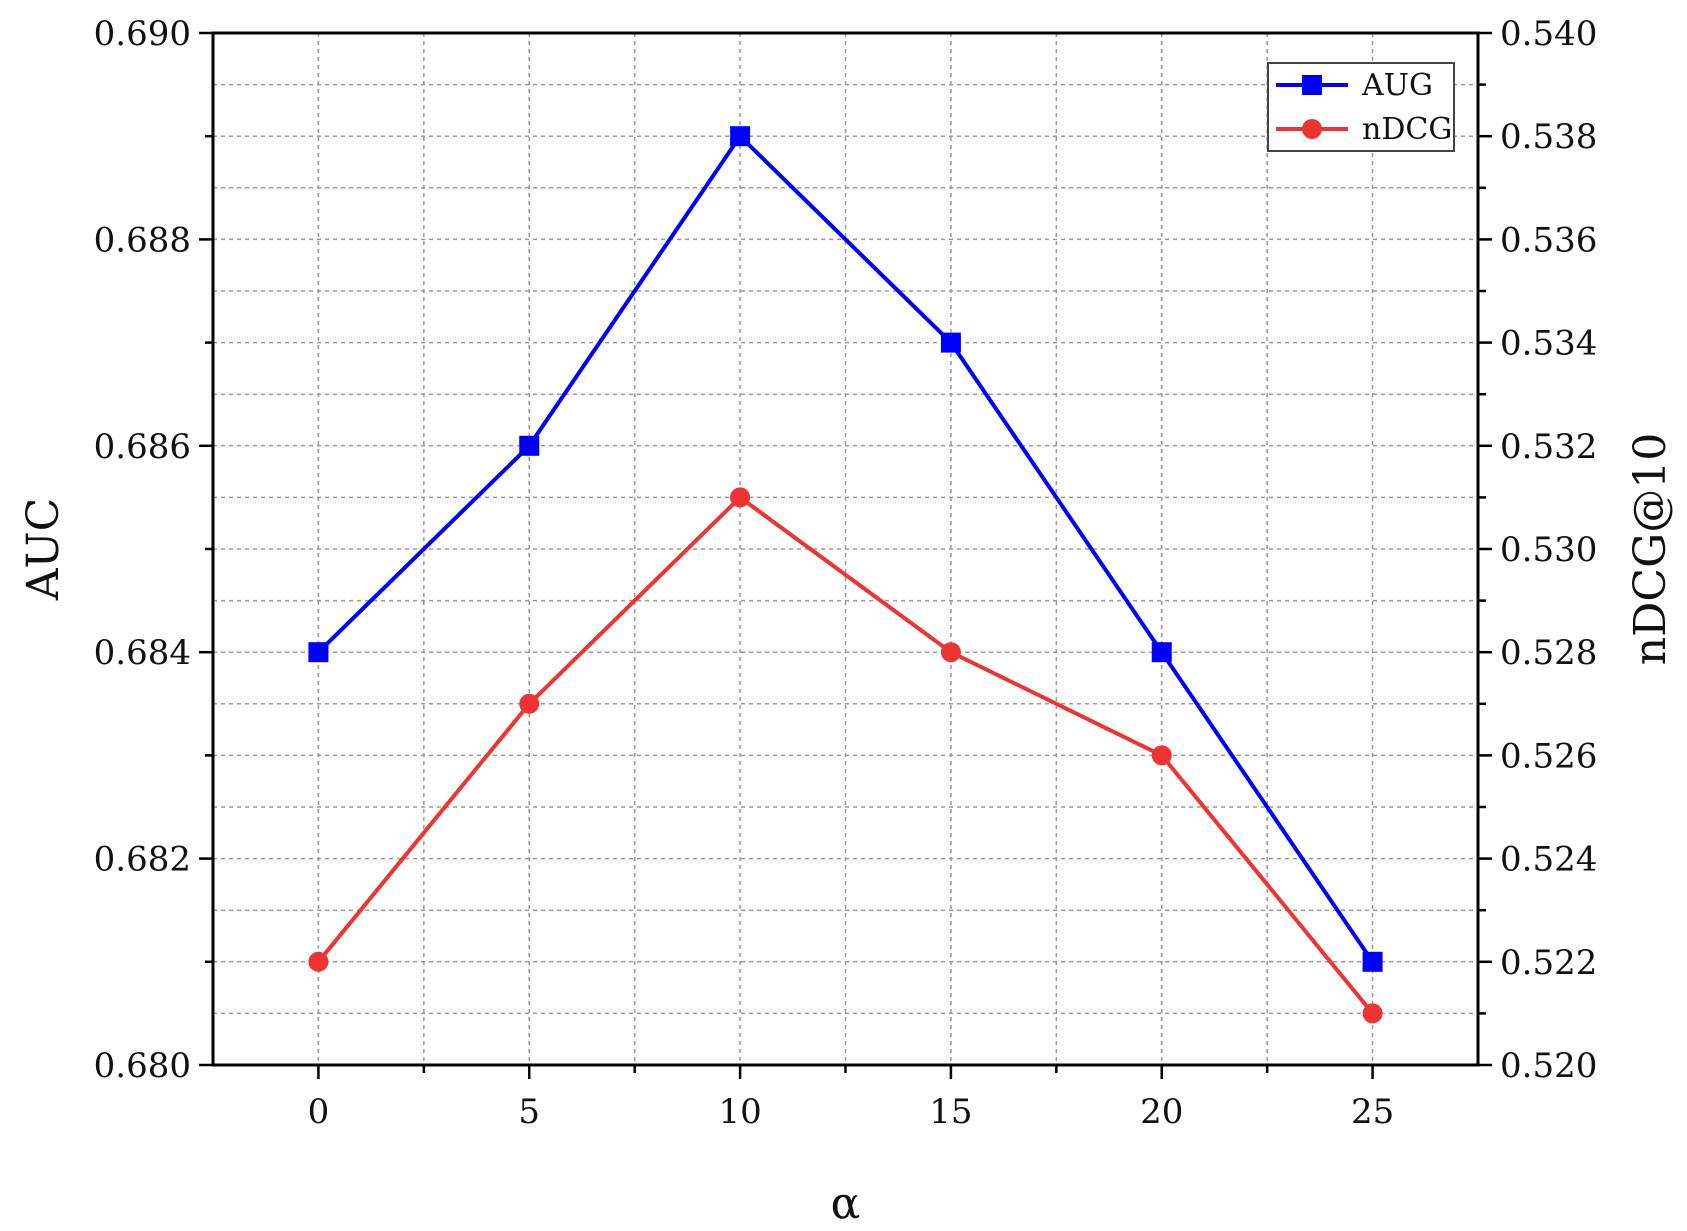  Describe the element at coordinates (1548, 344) in the screenshot. I see `right-y-tick-label: 0.534` at that location.